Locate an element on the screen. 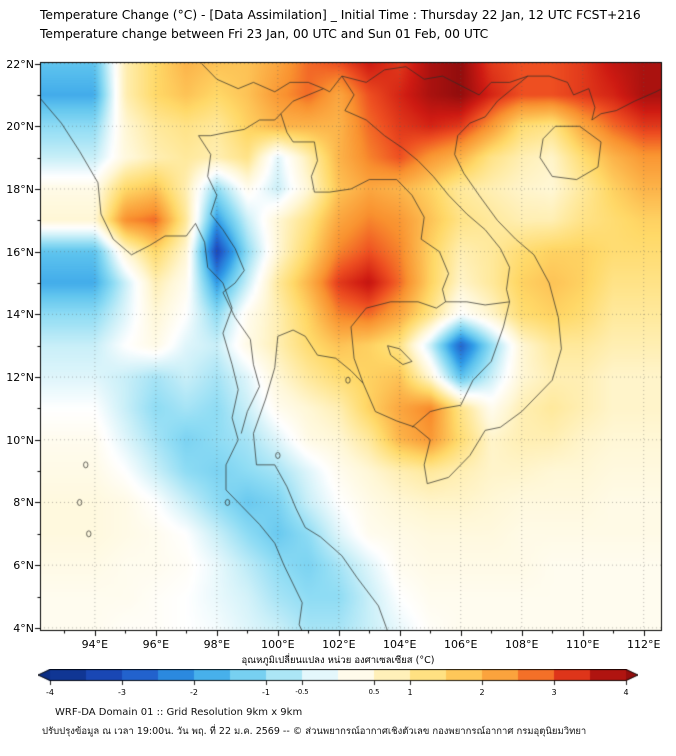 This screenshot has height=756, width=676. y-tick-label: 14°N is located at coordinates (20, 315).